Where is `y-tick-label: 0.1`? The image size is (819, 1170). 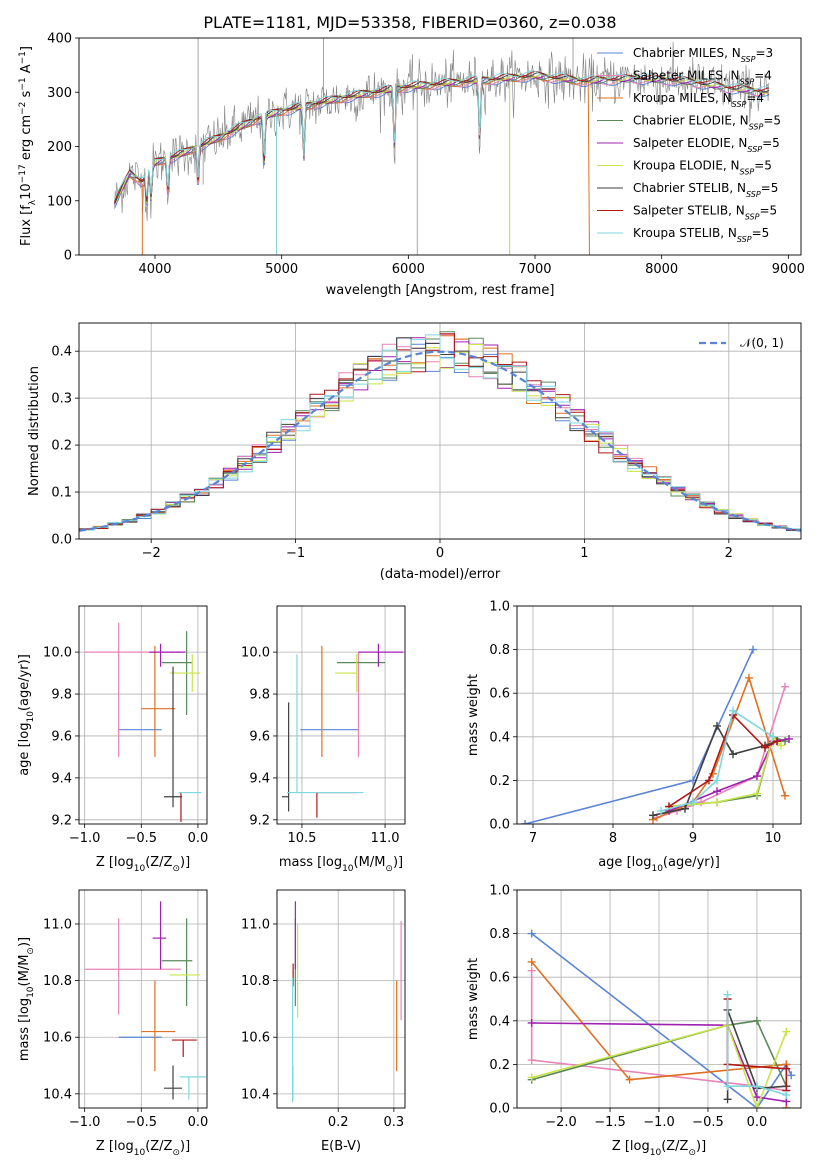 y-tick-label: 0.1 is located at coordinates (61, 493).